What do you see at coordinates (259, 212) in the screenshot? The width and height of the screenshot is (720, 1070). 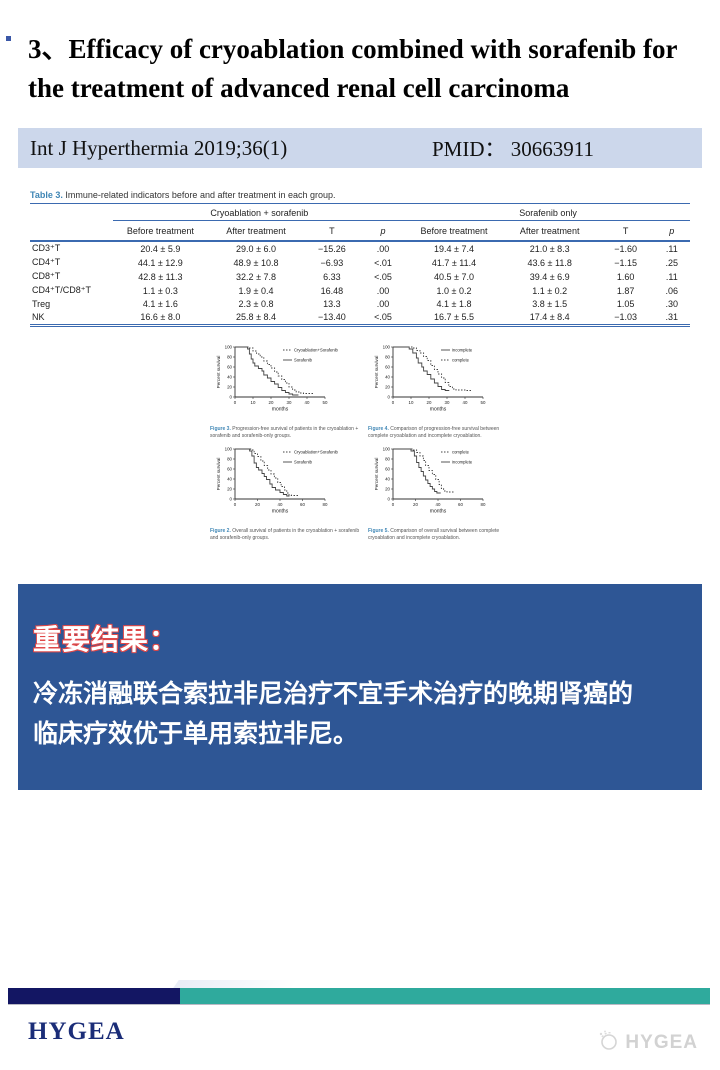 I see `group1-header: Cryoablation + sorafenib` at bounding box center [259, 212].